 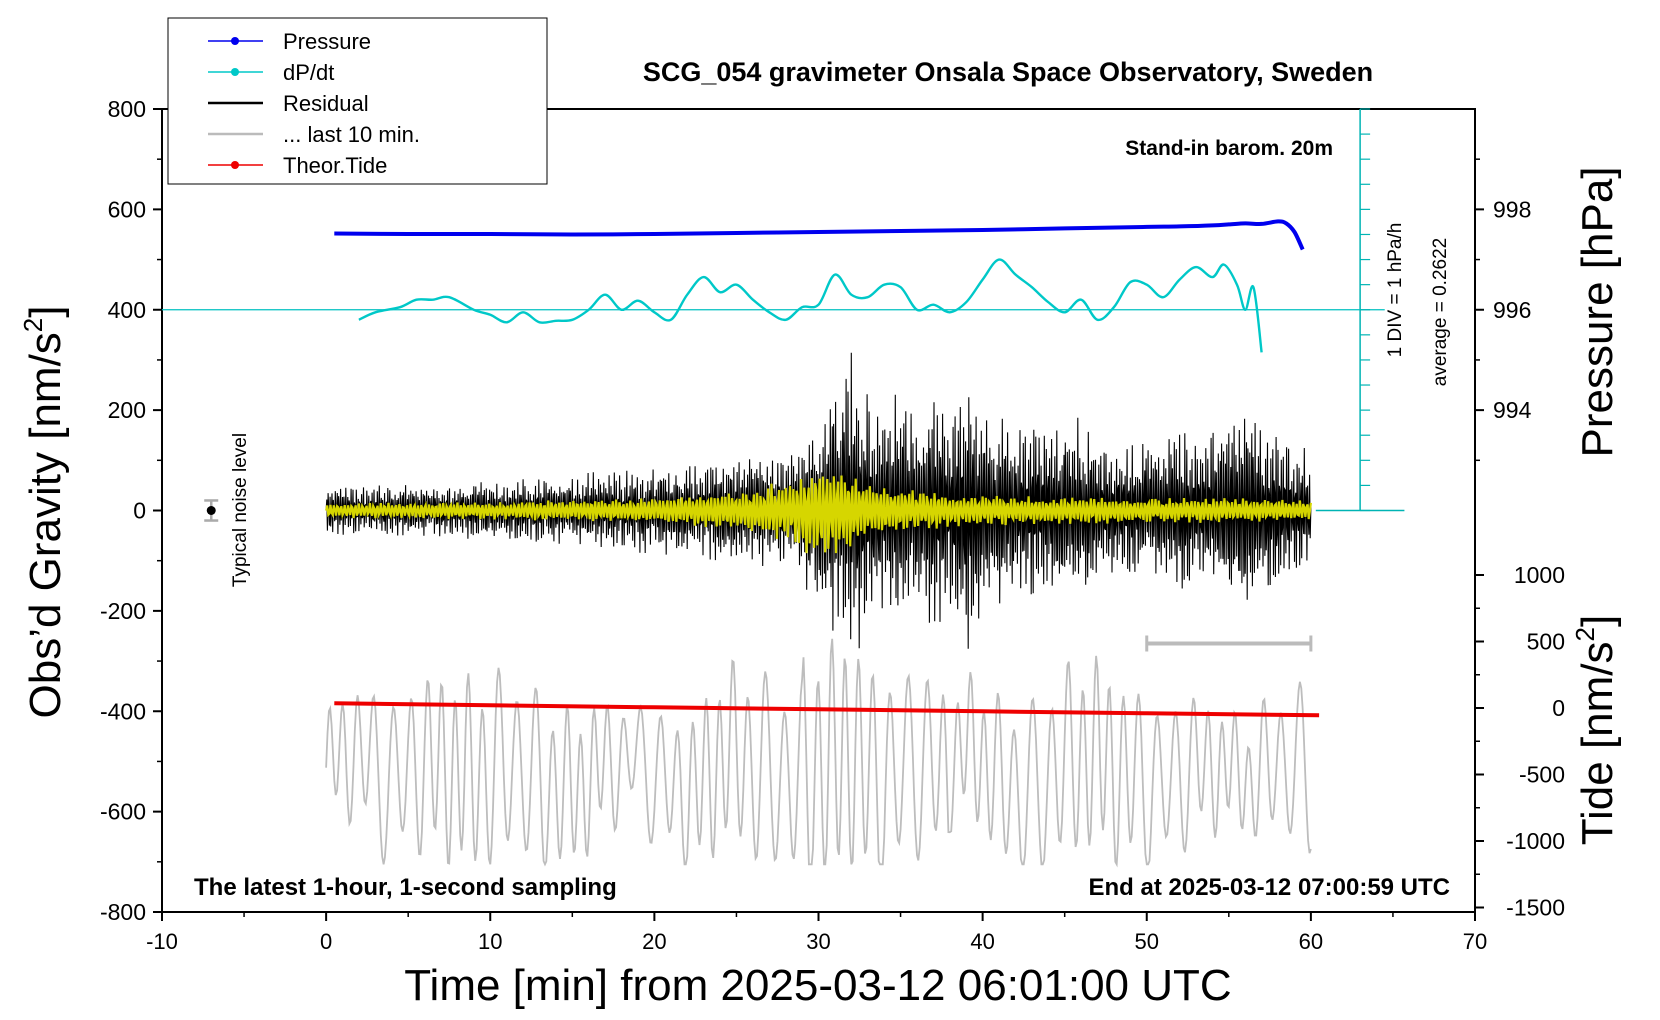 I want to click on x-axis-ticks: -10 0 10 20 30 40 50 60 70, so click(x=816, y=933).